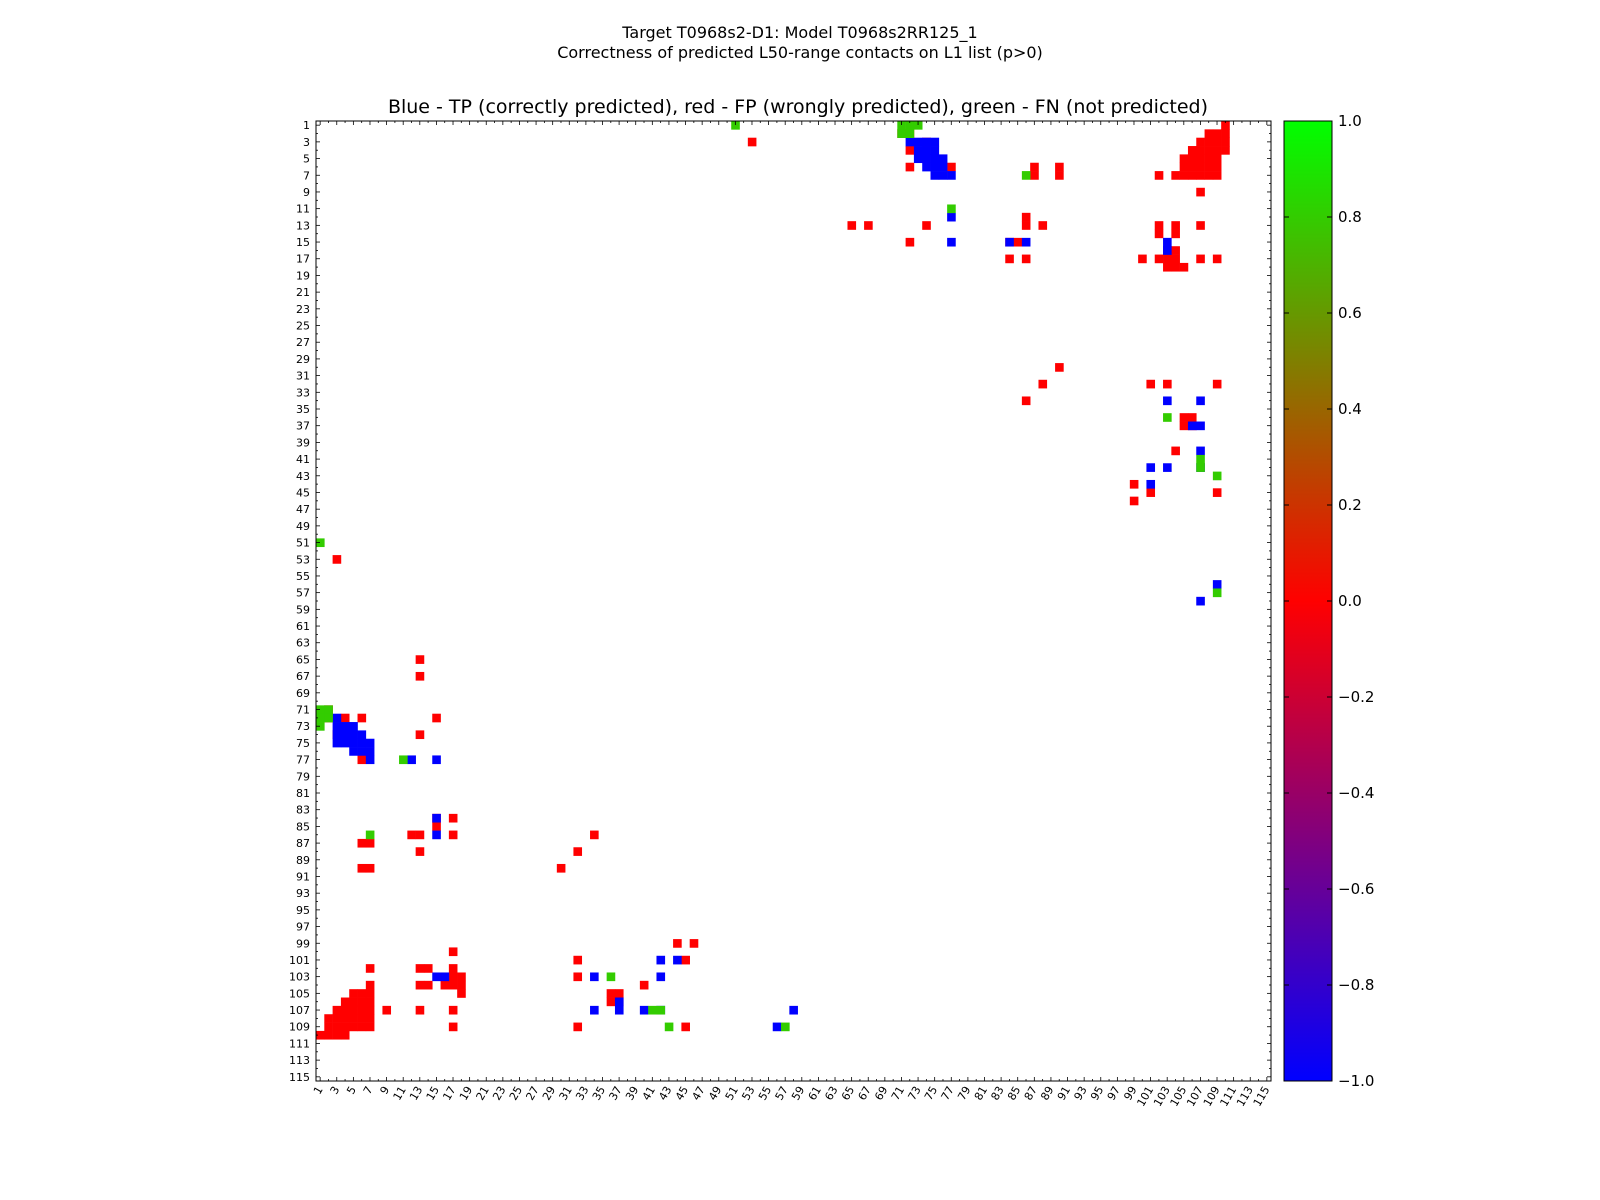  I want to click on x-tick-label: 109, so click(1212, 1096).